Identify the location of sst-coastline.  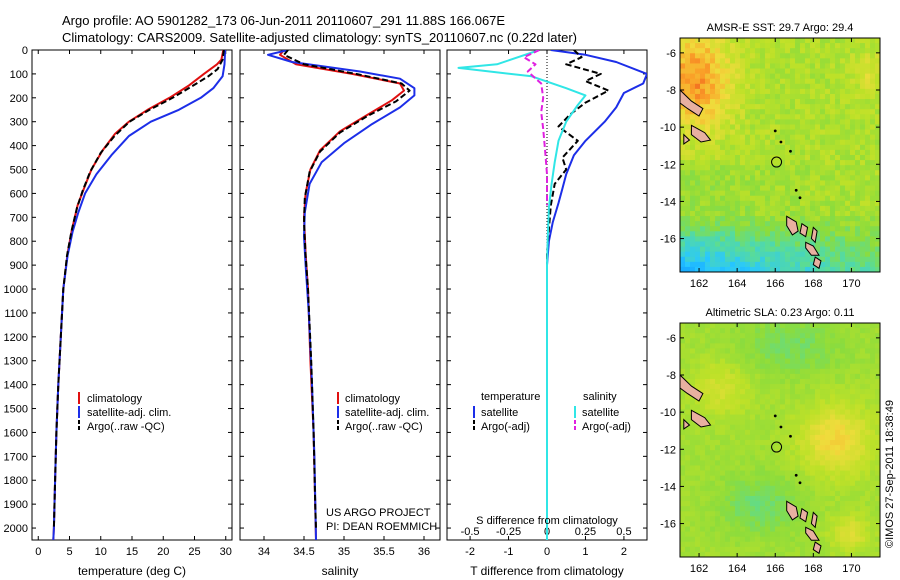
(751, 179).